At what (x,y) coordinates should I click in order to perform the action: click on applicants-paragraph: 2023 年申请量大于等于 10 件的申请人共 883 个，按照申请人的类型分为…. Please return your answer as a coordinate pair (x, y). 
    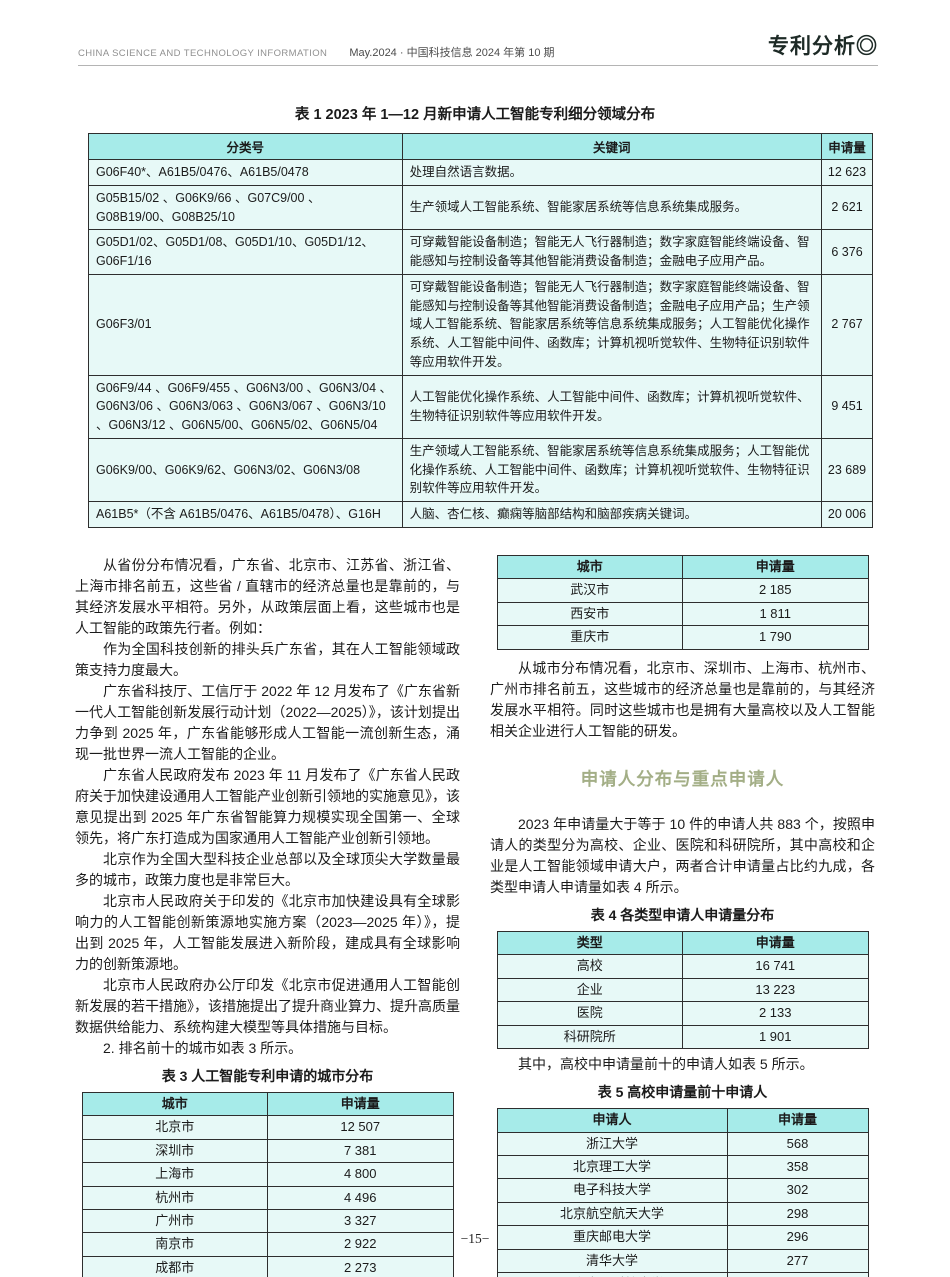
    Looking at the image, I should click on (682, 855).